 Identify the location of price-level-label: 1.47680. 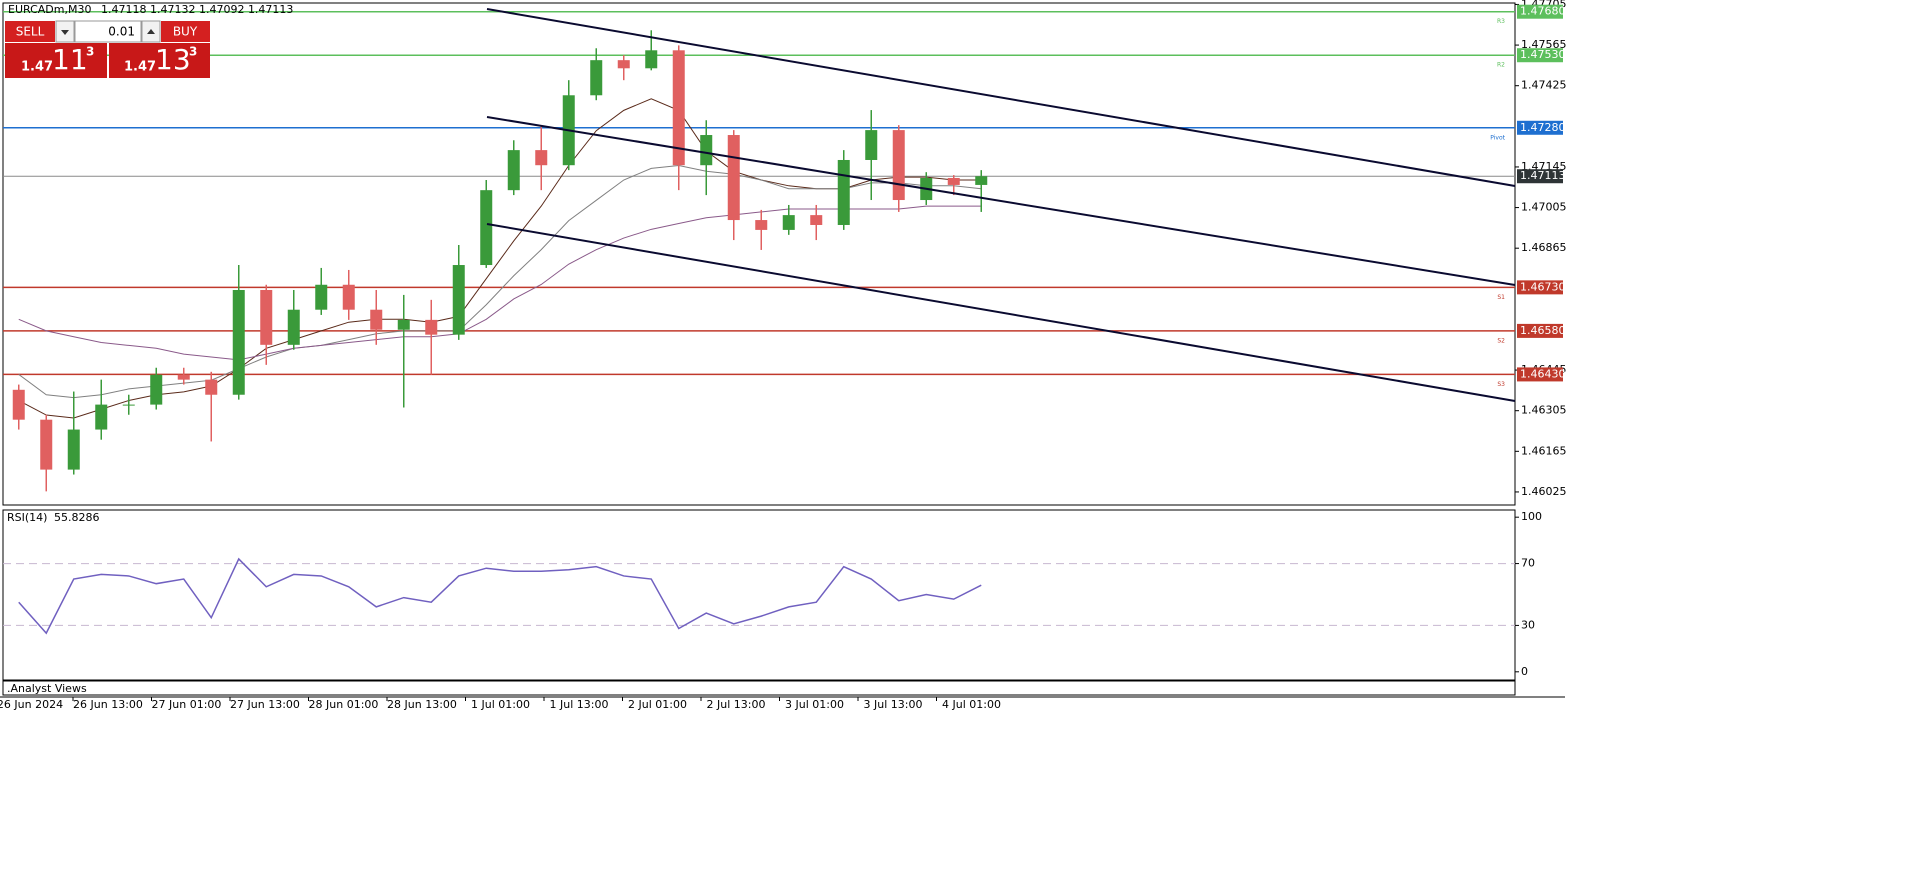
(1541, 11).